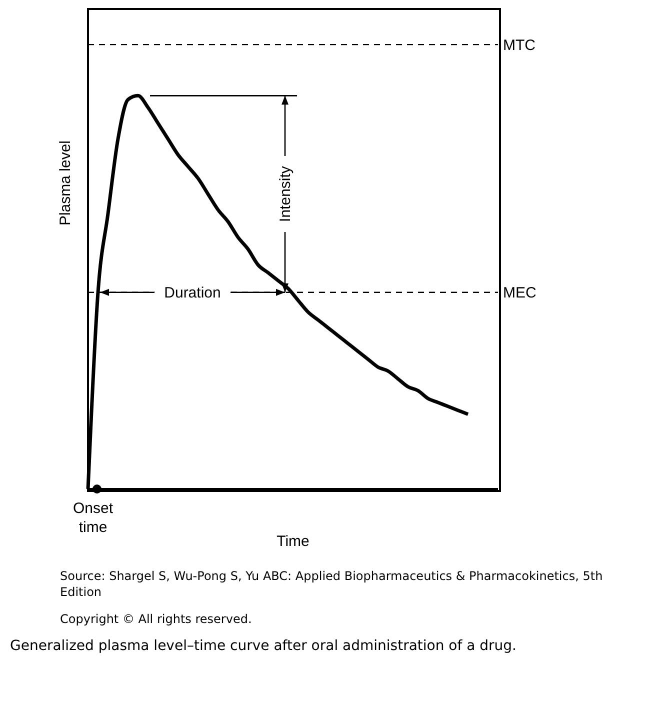 Image resolution: width=646 pixels, height=704 pixels. Describe the element at coordinates (285, 194) in the screenshot. I see `annotation: Intensity` at that location.